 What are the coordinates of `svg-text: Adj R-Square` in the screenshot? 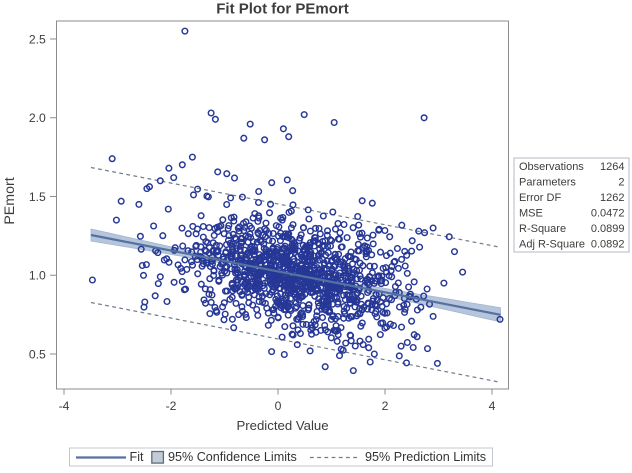 It's located at (552, 245).